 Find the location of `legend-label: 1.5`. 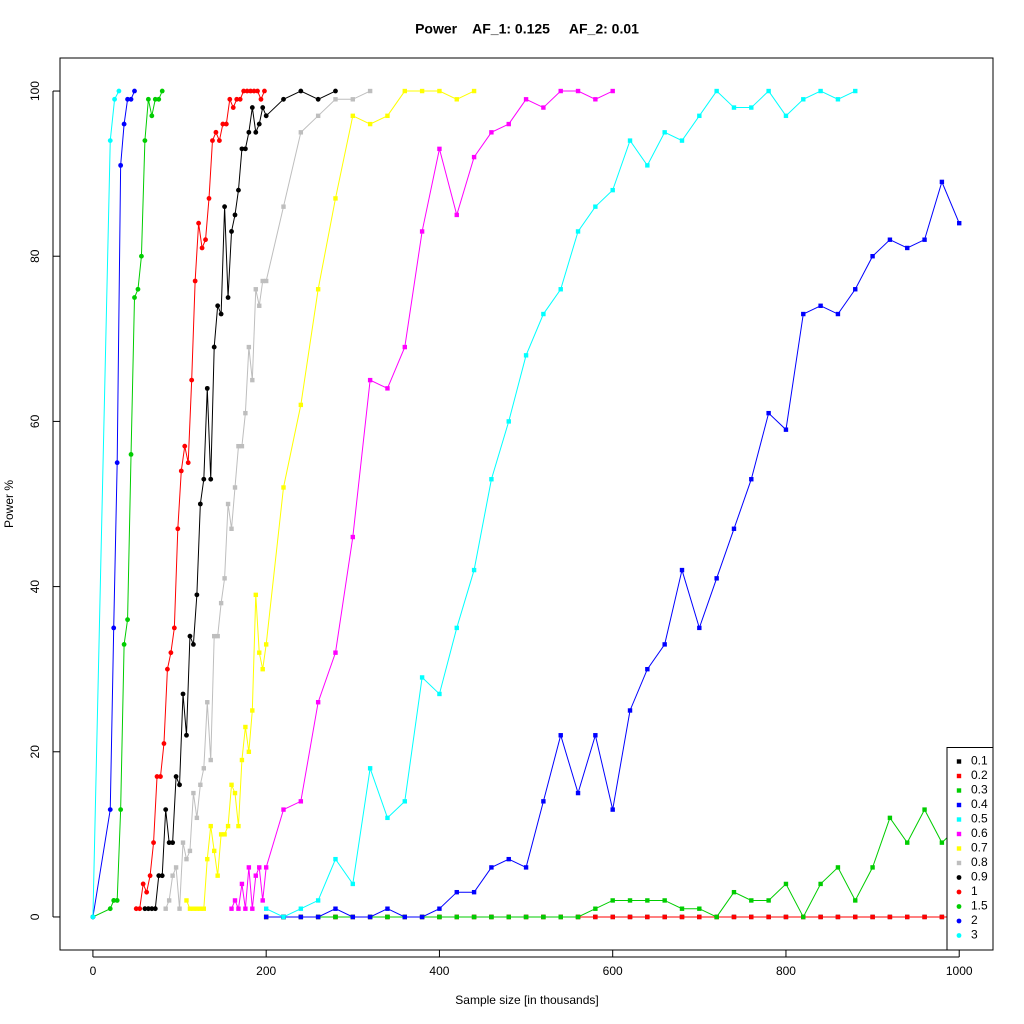

legend-label: 1.5 is located at coordinates (979, 906).